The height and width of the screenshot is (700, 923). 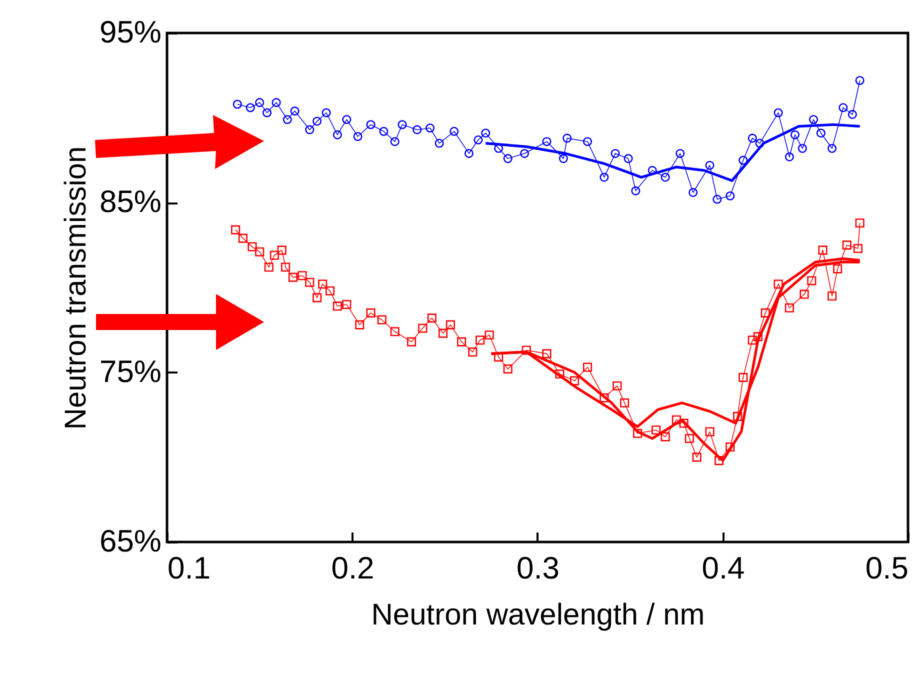 What do you see at coordinates (130, 371) in the screenshot?
I see `y-tick-label: 75%` at bounding box center [130, 371].